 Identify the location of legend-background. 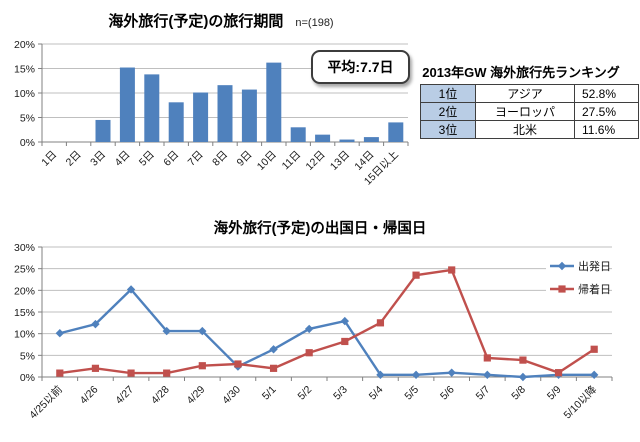
(577, 276).